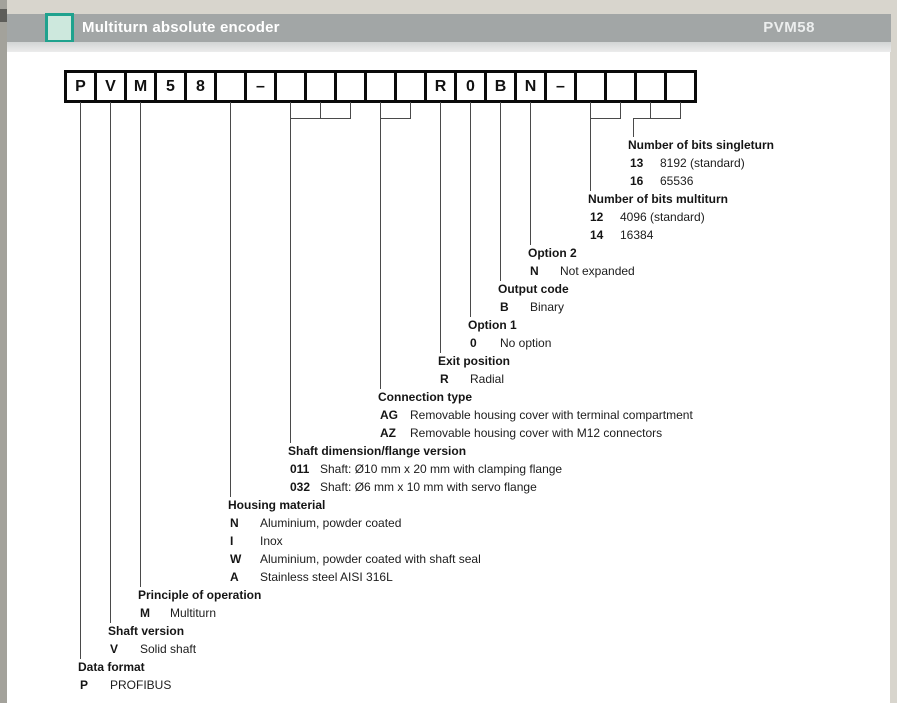 This screenshot has height=703, width=897. I want to click on item-description: 4096 (standard), so click(662, 217).